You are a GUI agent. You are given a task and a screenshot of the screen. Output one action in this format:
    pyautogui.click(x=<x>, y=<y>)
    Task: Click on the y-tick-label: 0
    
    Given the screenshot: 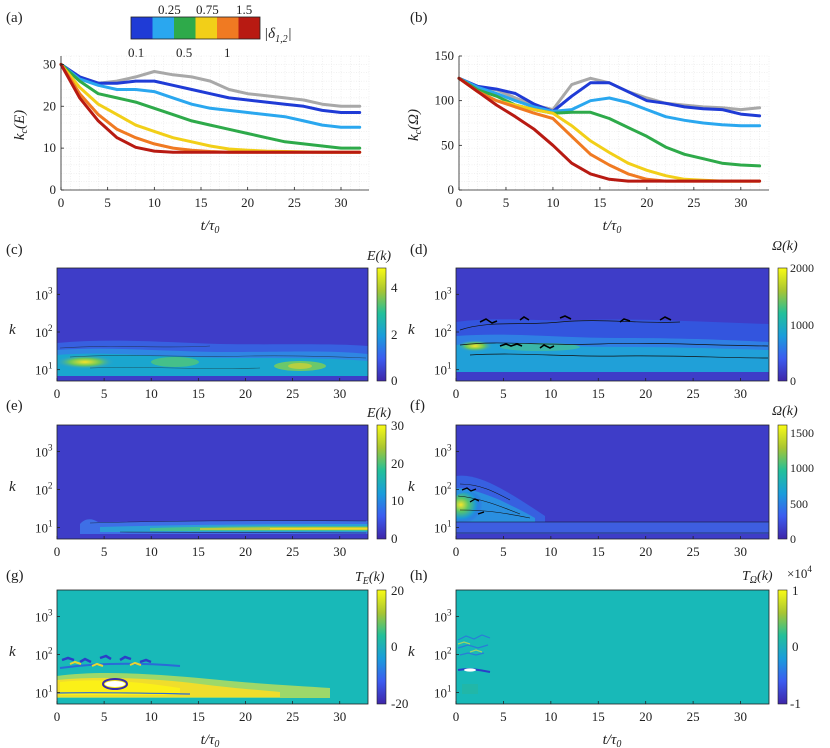 What is the action you would take?
    pyautogui.click(x=53, y=189)
    